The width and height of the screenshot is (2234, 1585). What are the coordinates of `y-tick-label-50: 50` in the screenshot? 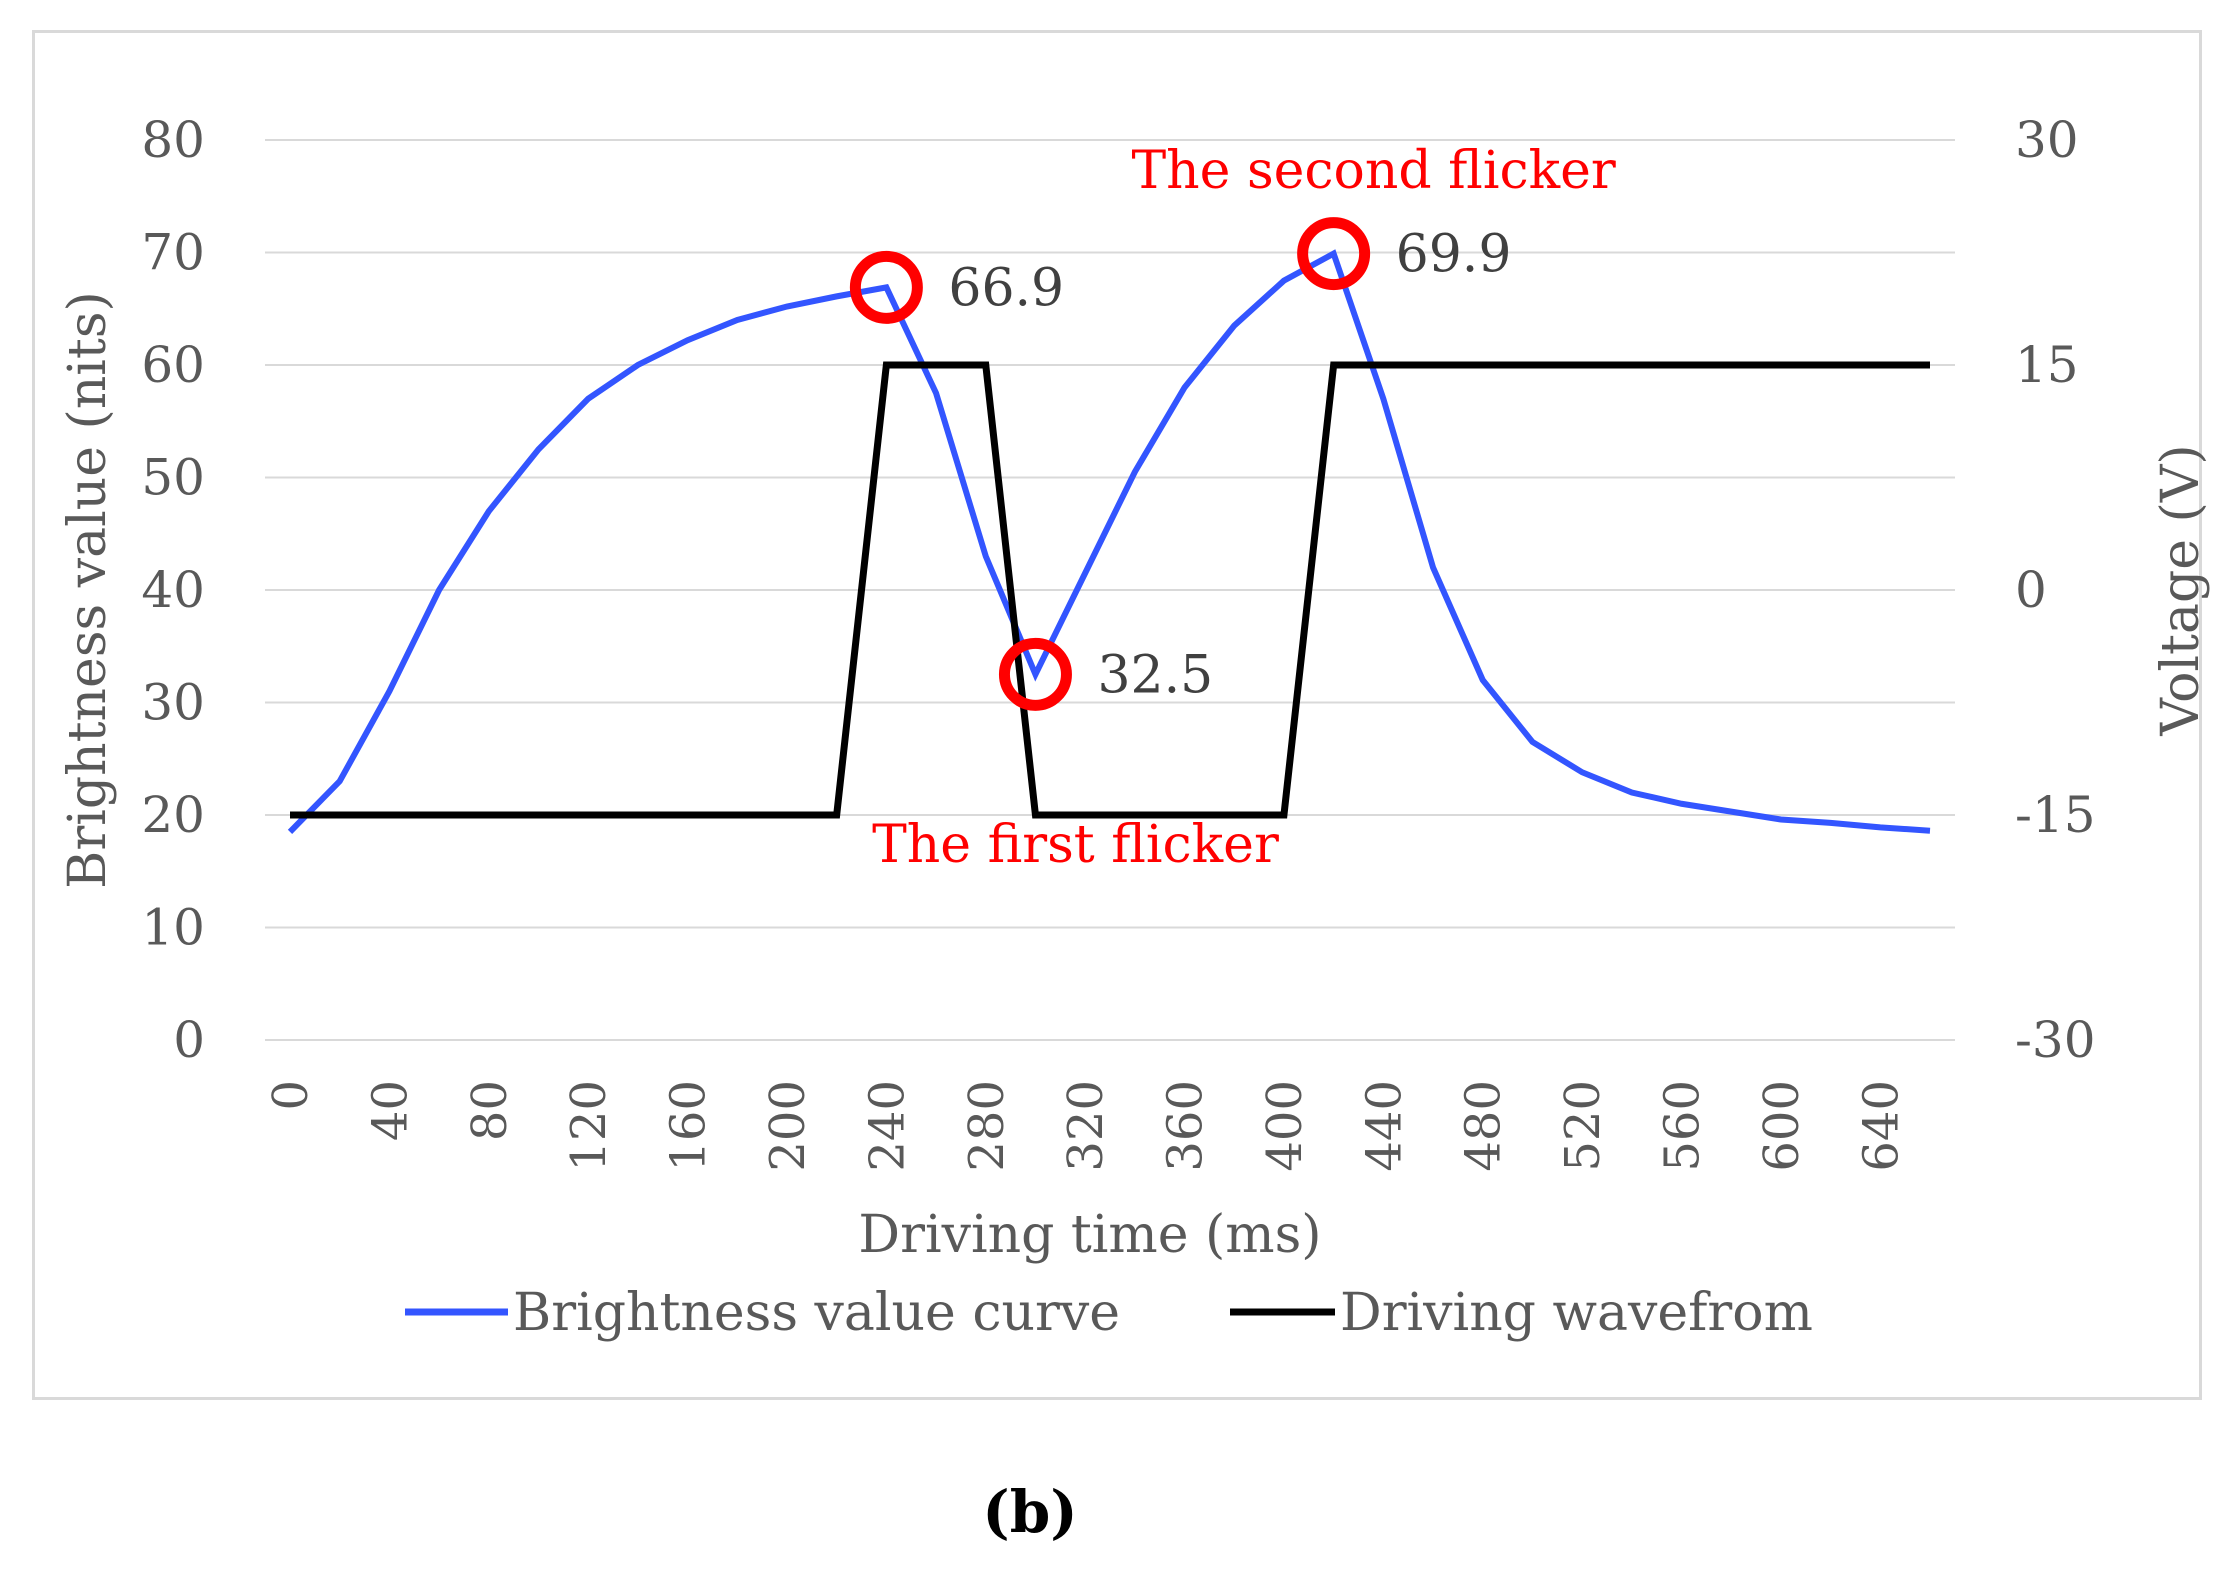 It's located at (173, 478).